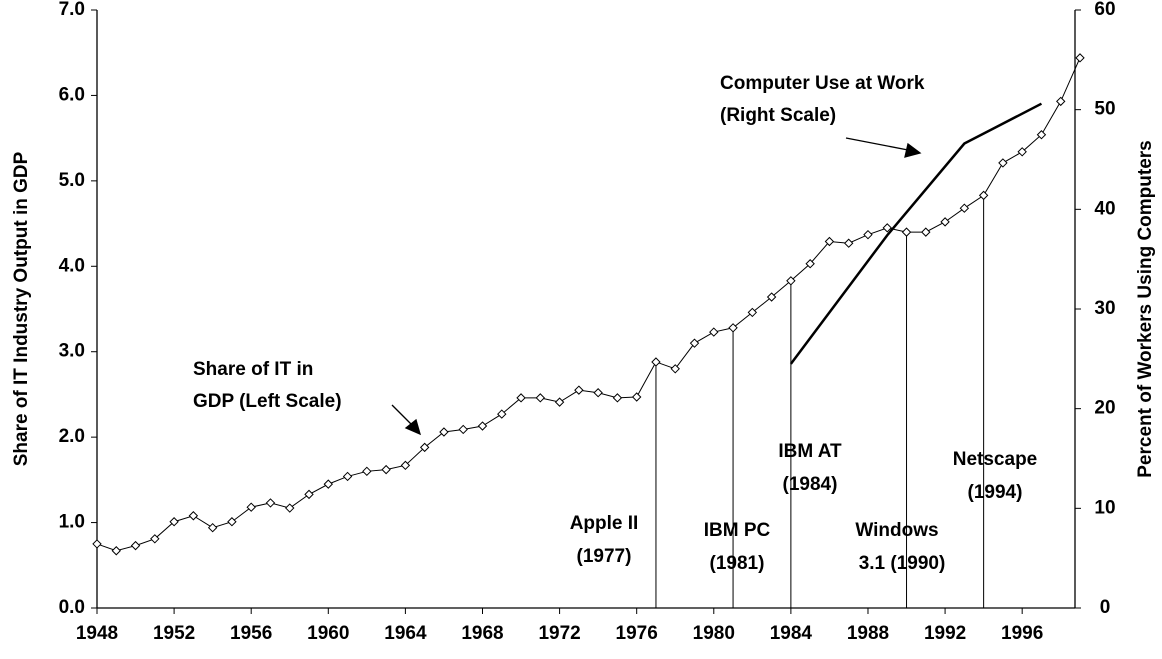 The width and height of the screenshot is (1162, 659). Describe the element at coordinates (868, 633) in the screenshot. I see `x-tick-label: 1988` at that location.